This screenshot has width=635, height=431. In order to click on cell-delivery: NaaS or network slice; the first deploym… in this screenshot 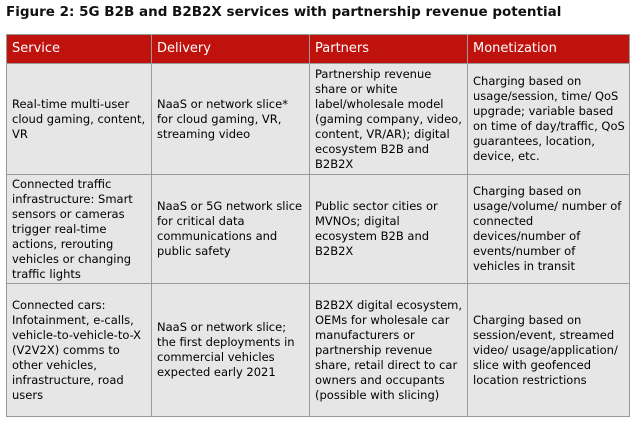, I will do `click(230, 350)`.